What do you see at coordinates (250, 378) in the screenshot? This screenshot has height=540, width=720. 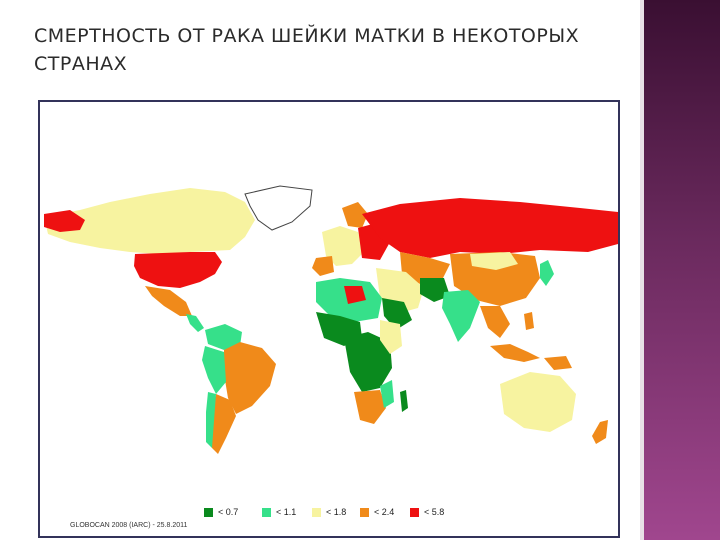 I see `region-brazil` at bounding box center [250, 378].